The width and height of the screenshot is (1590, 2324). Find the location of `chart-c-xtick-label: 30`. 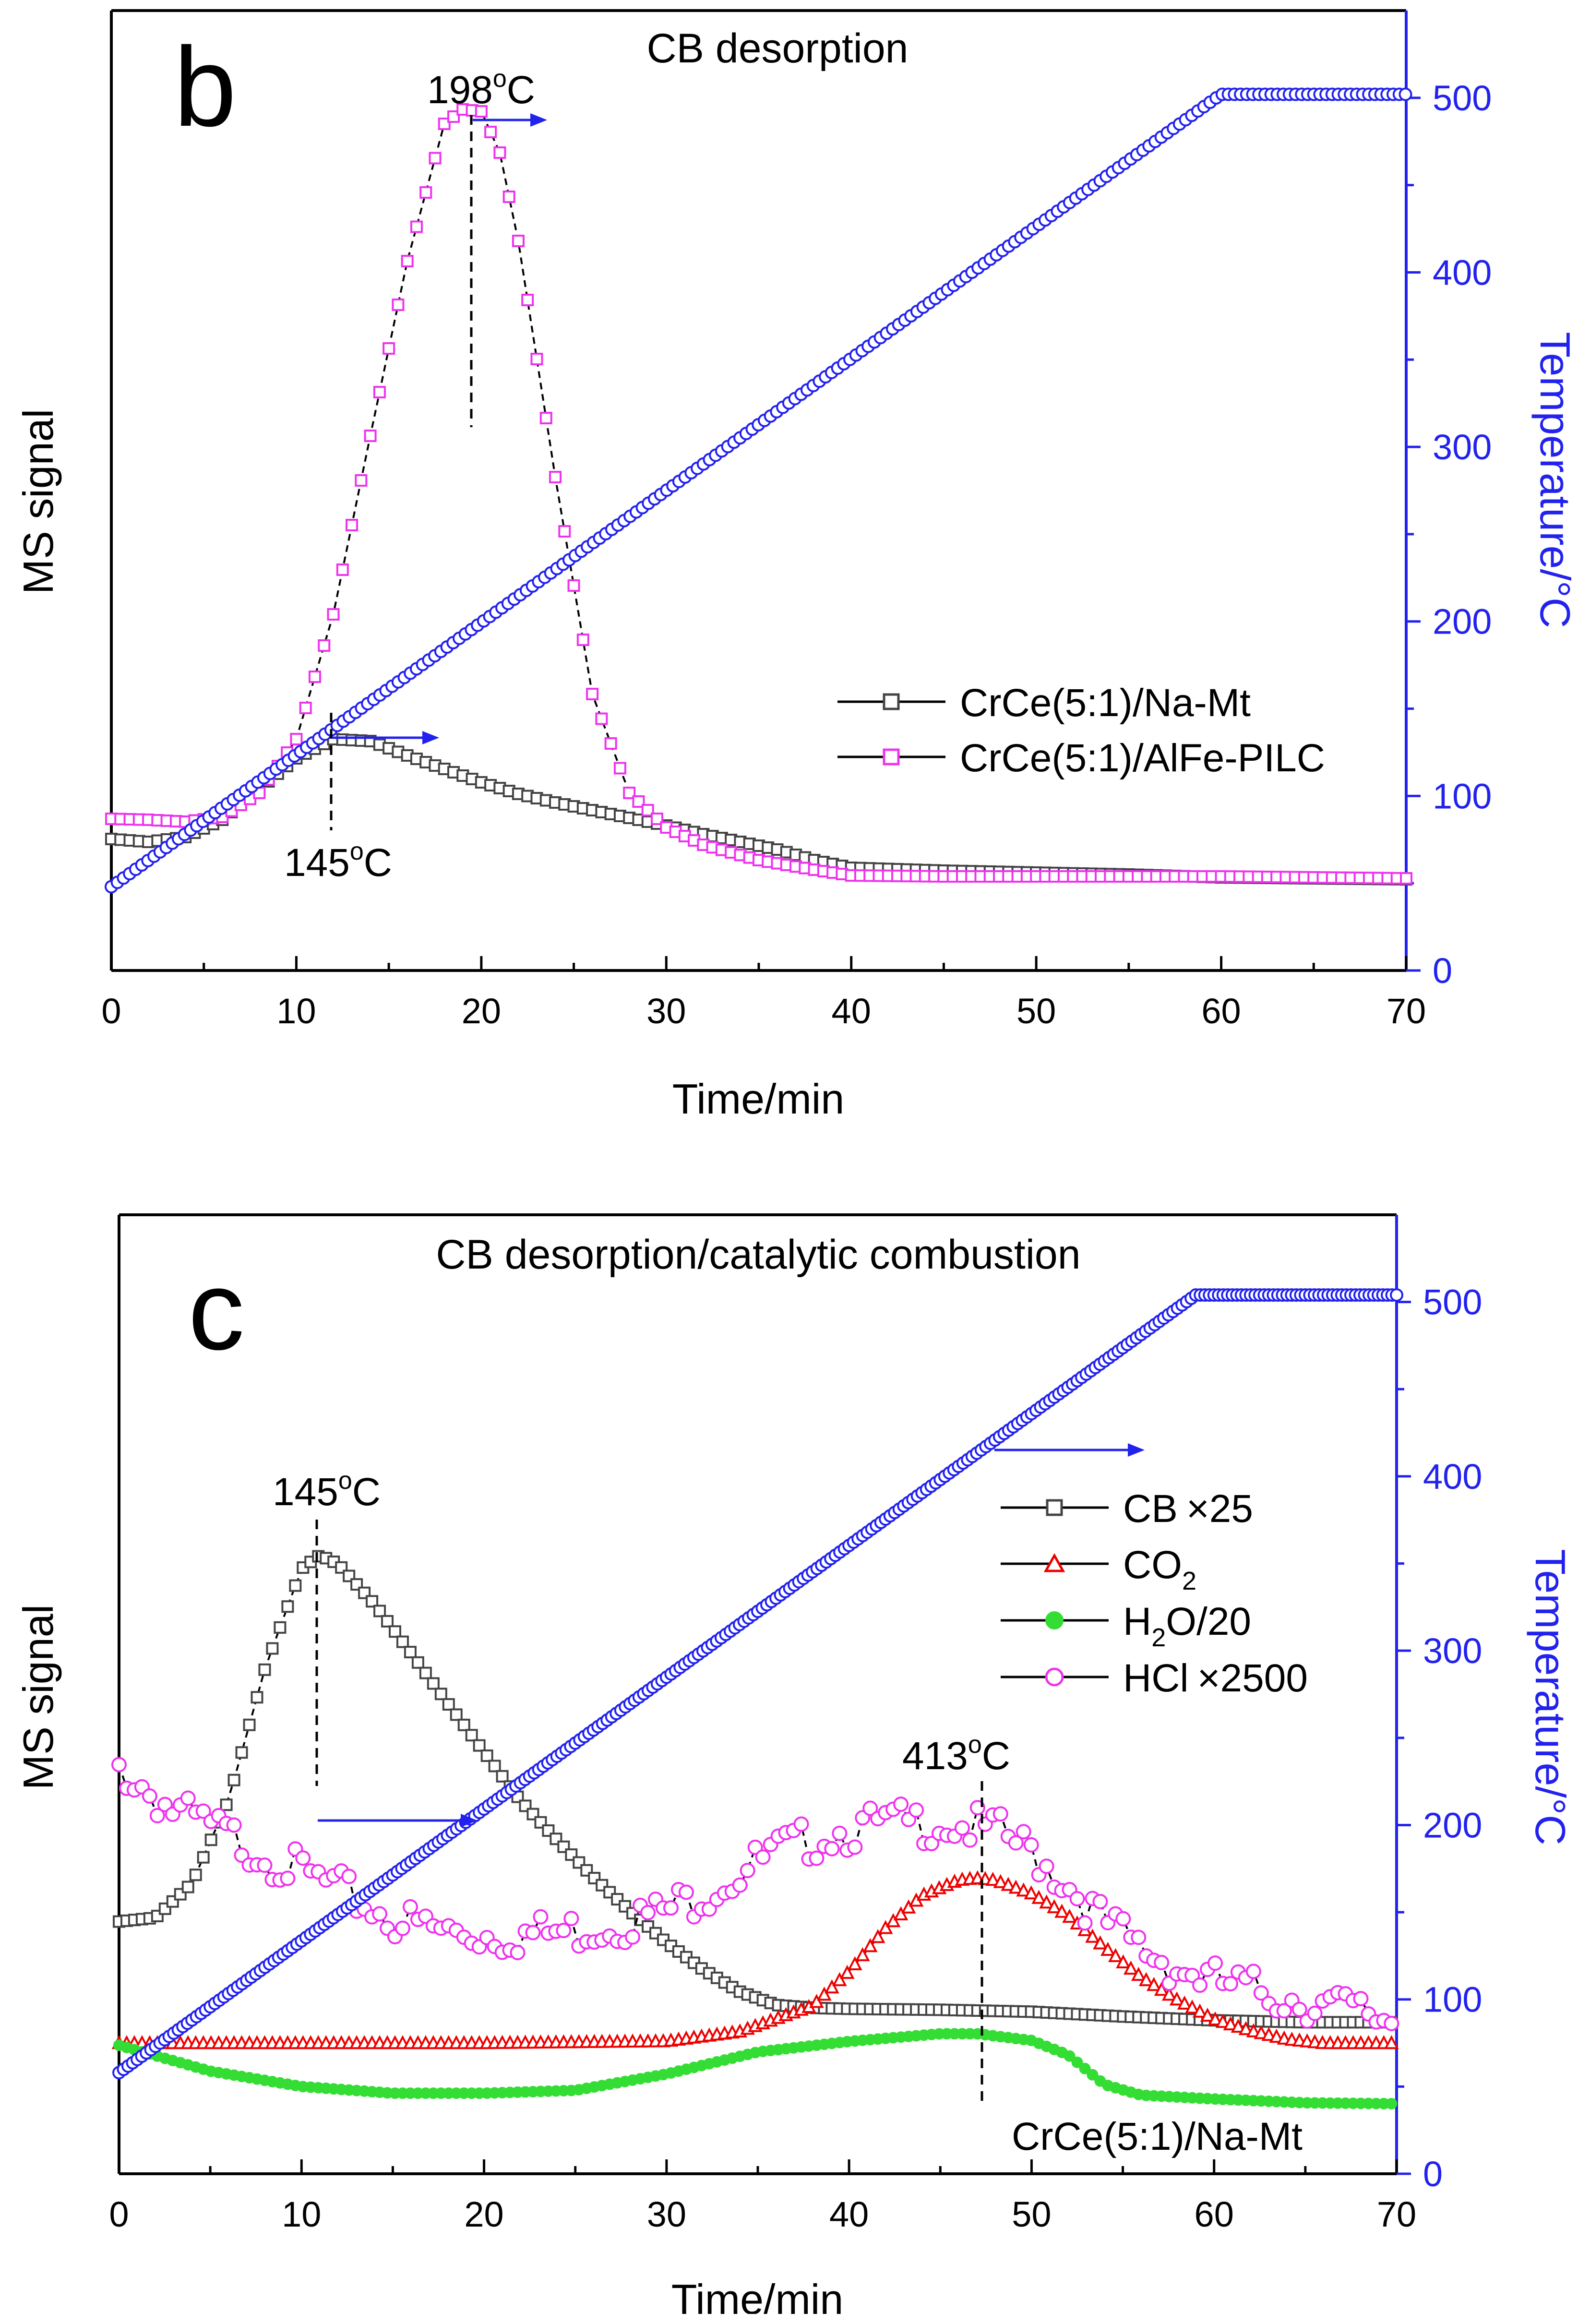

chart-c-xtick-label: 30 is located at coordinates (666, 2214).